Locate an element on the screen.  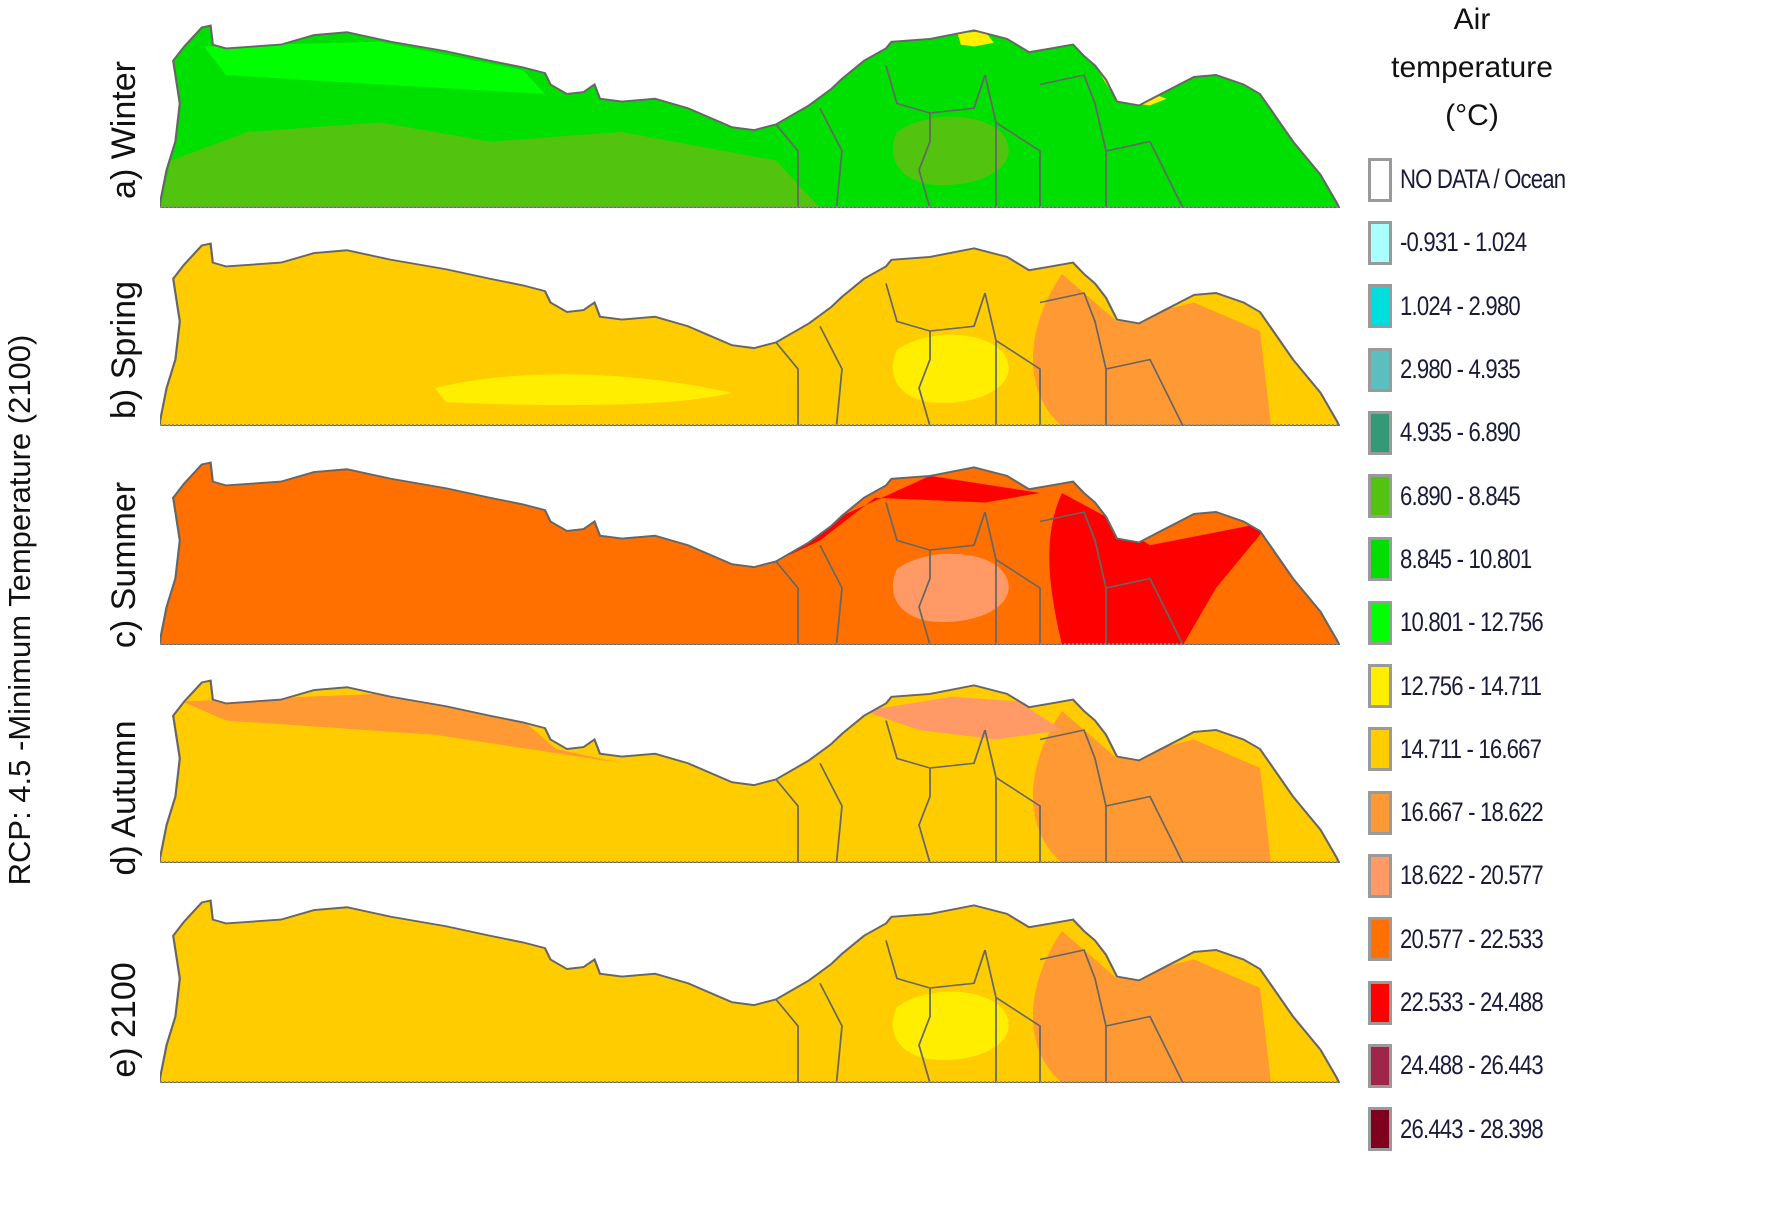
legend-item: 8.845 - 10.801 is located at coordinates (1485, 559).